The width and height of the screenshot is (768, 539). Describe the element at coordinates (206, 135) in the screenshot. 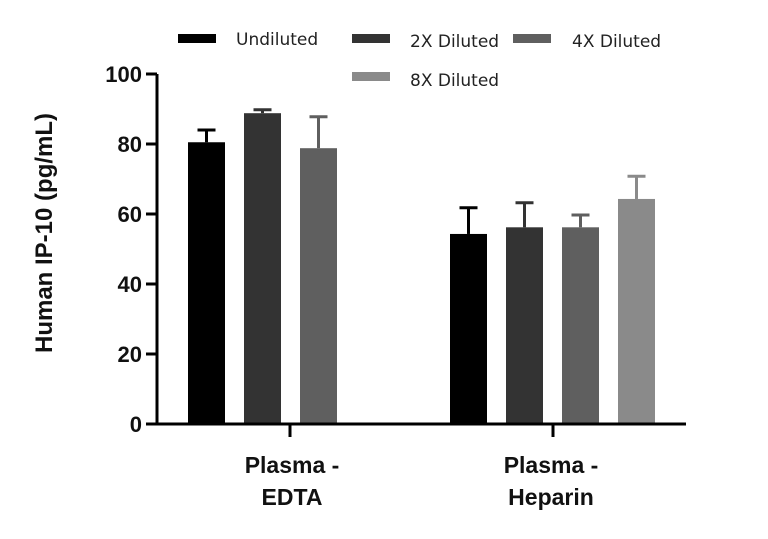

I see `error-bar-plasma-edta-undiluted` at that location.